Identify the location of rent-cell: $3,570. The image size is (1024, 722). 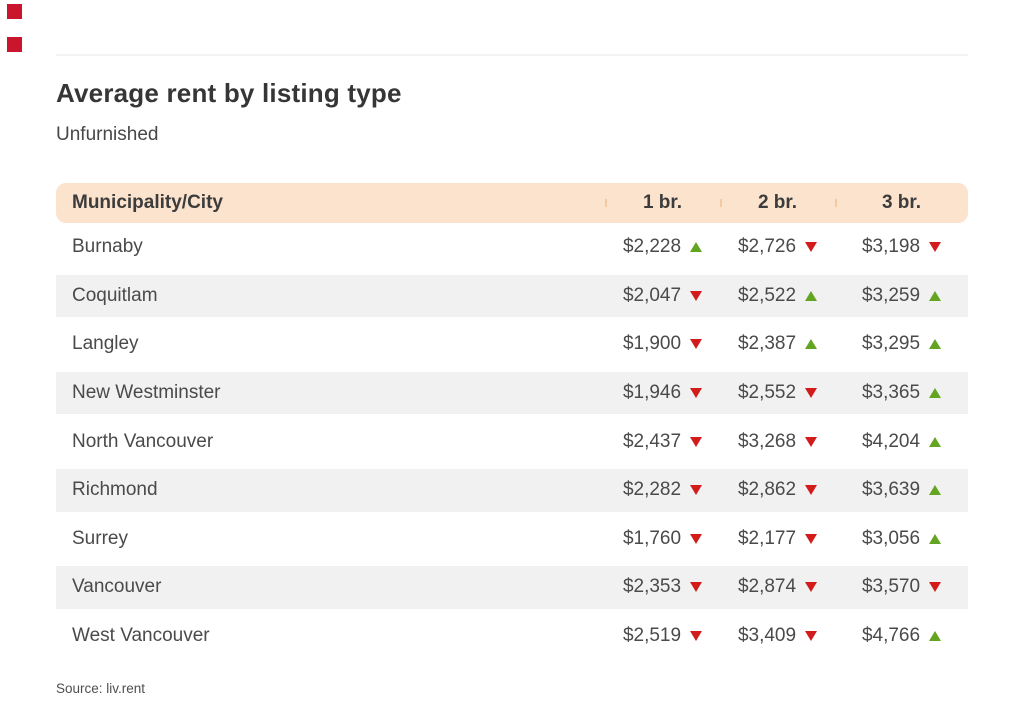
(901, 587).